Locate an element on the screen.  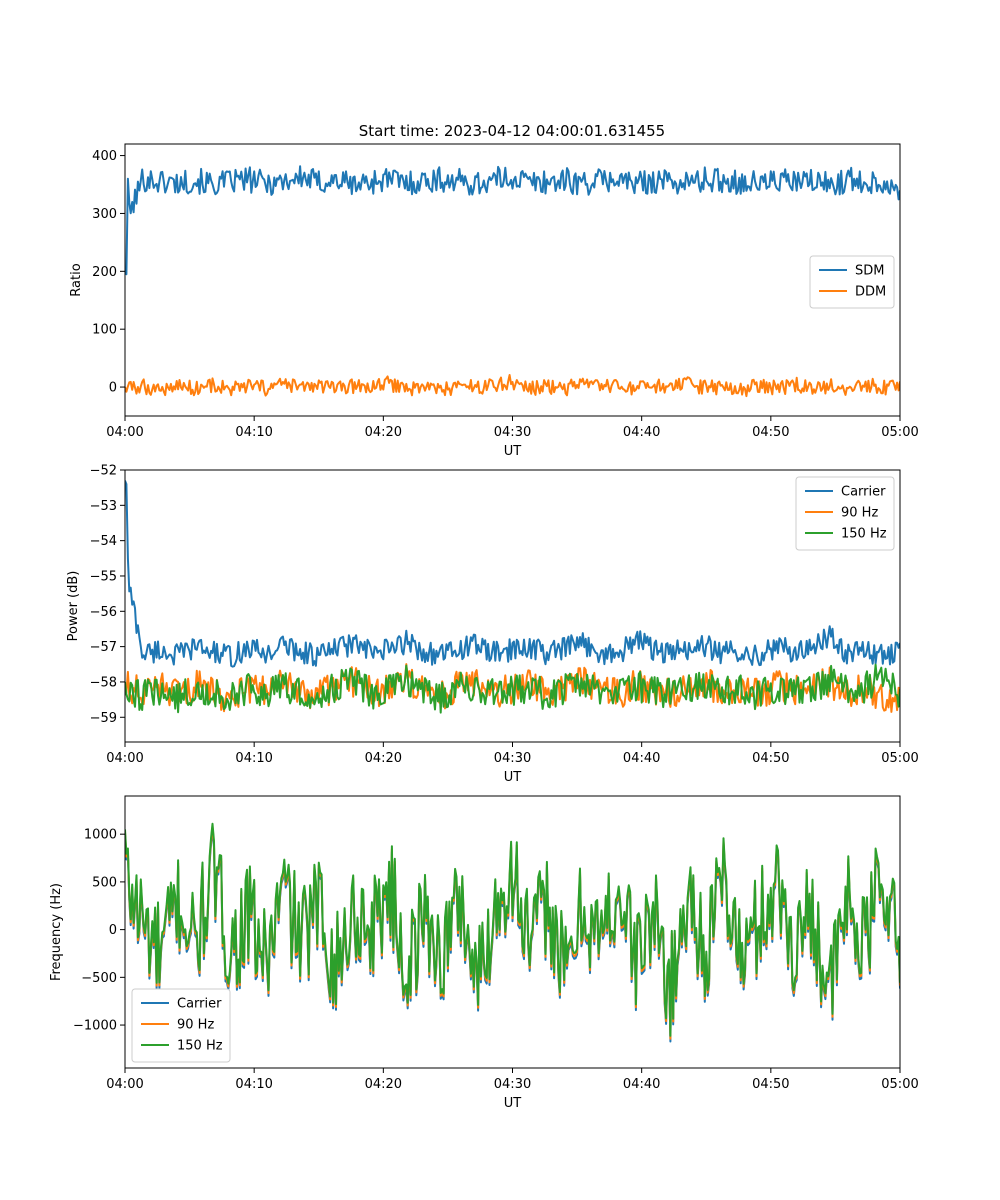
y-tick-label: 1000 is located at coordinates (100, 835).